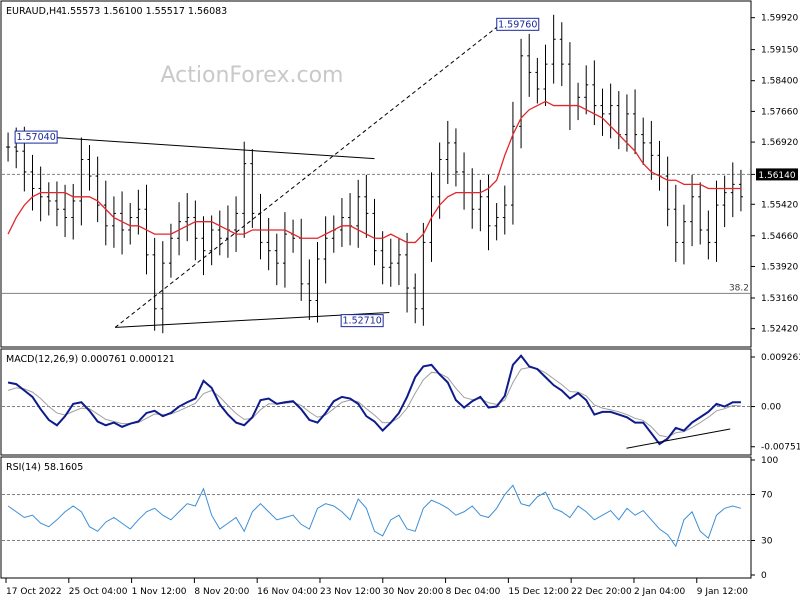 This screenshot has height=603, width=800. I want to click on x-axis-label: 30 Nov 20:00, so click(413, 592).